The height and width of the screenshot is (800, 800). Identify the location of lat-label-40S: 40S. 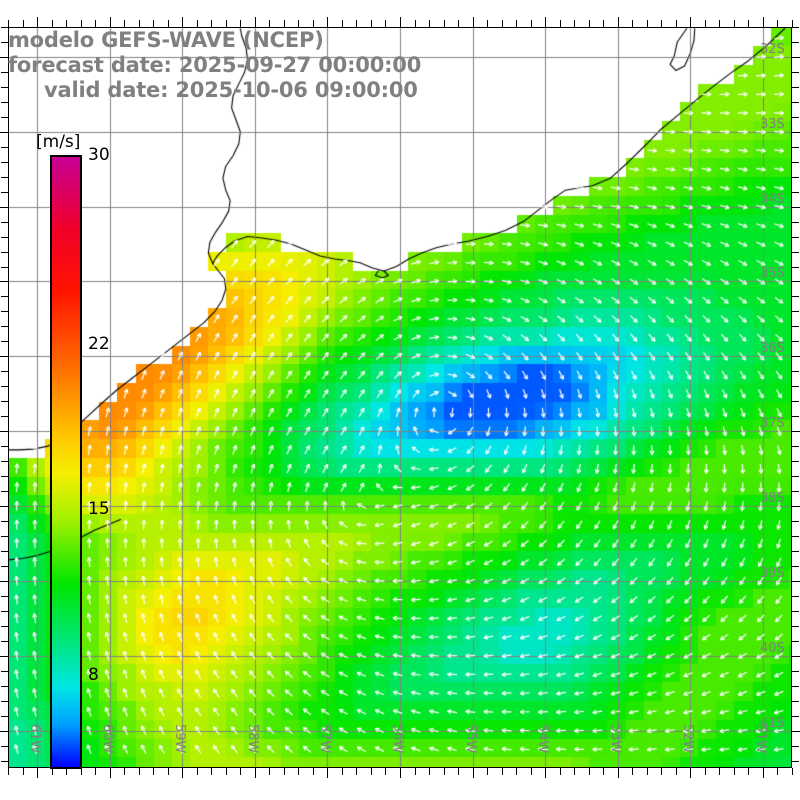
(772, 648).